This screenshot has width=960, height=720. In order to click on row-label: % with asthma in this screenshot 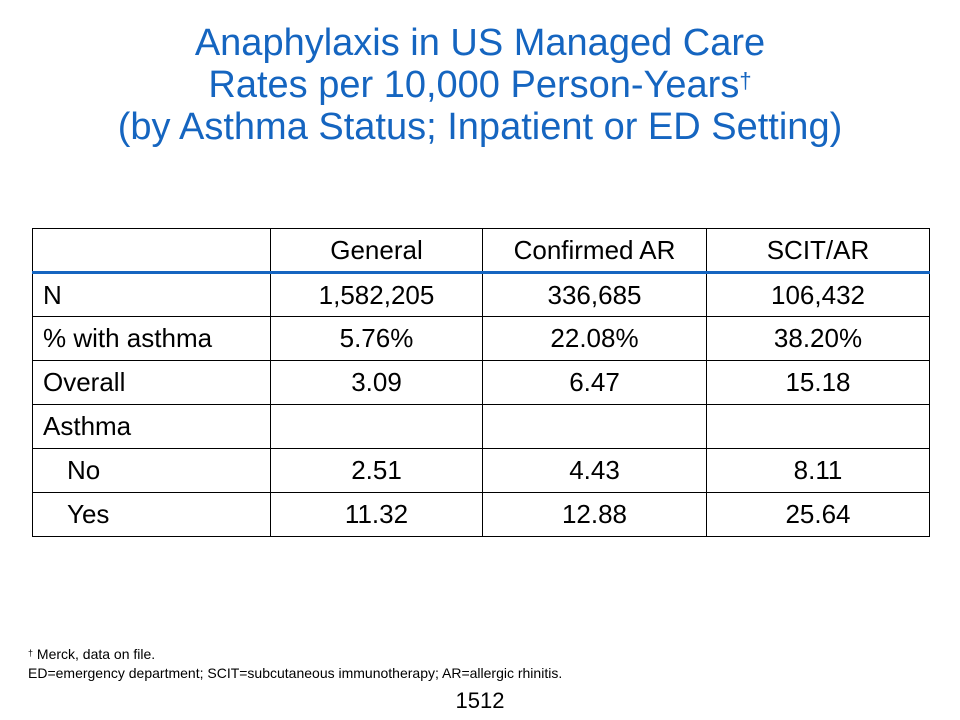, I will do `click(151, 338)`.